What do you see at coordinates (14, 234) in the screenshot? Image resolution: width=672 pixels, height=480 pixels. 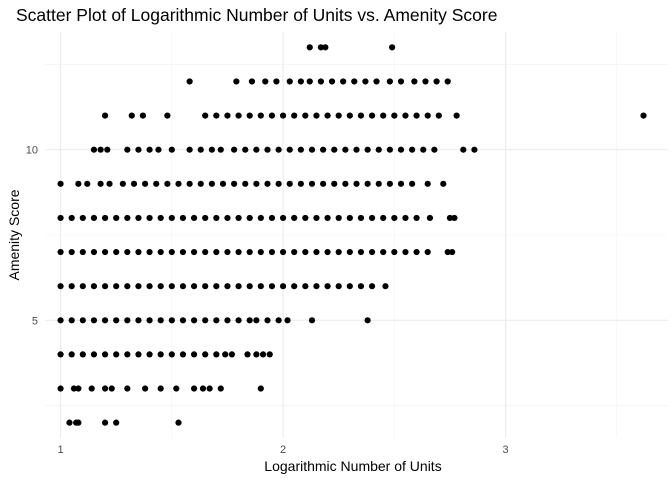 I see `y-axis-label: Amenity Score` at bounding box center [14, 234].